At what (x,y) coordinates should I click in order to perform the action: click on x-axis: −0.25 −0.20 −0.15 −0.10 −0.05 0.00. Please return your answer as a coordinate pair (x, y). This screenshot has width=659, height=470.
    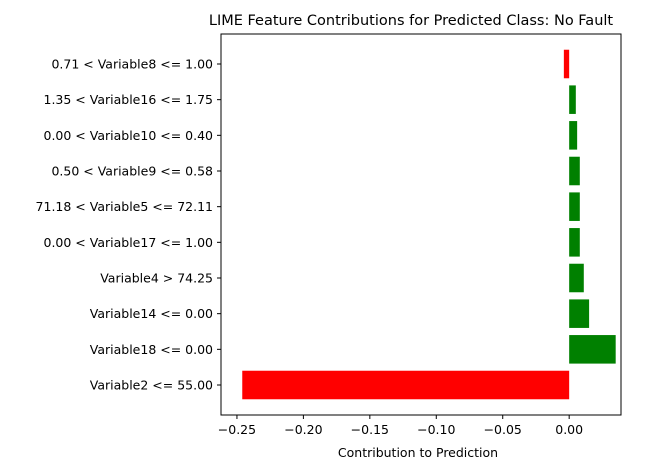
    Looking at the image, I should click on (400, 426).